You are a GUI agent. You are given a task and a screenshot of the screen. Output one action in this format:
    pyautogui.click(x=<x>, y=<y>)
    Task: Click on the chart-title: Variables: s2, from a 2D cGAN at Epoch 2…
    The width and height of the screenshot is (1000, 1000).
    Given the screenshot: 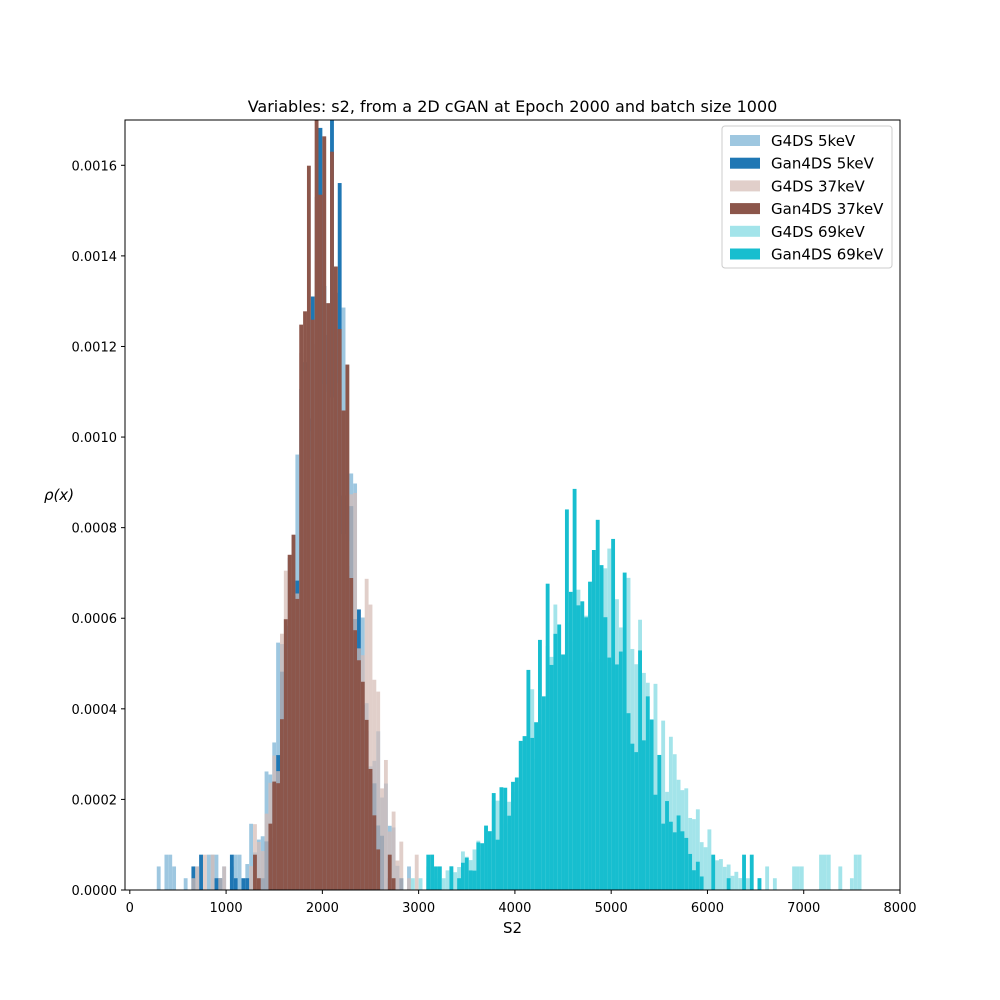 What is the action you would take?
    pyautogui.click(x=513, y=106)
    